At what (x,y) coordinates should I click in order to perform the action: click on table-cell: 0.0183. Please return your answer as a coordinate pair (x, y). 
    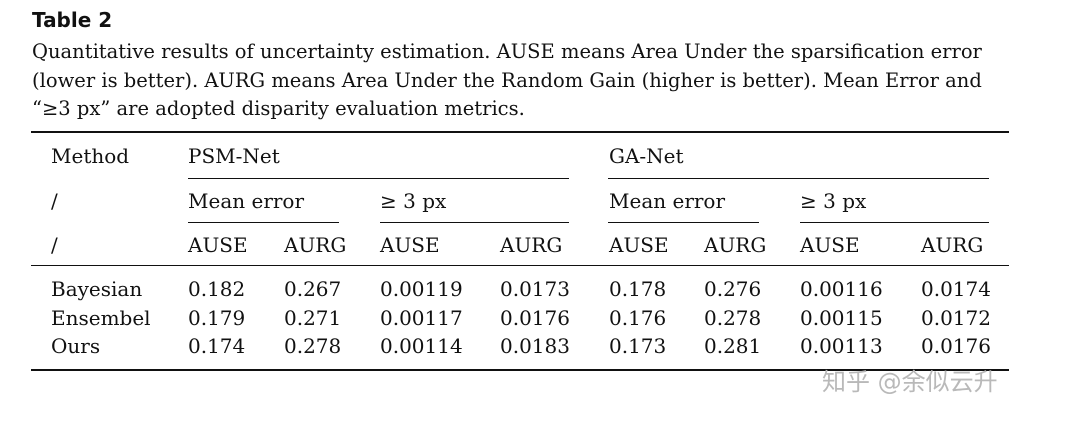
    Looking at the image, I should click on (535, 346).